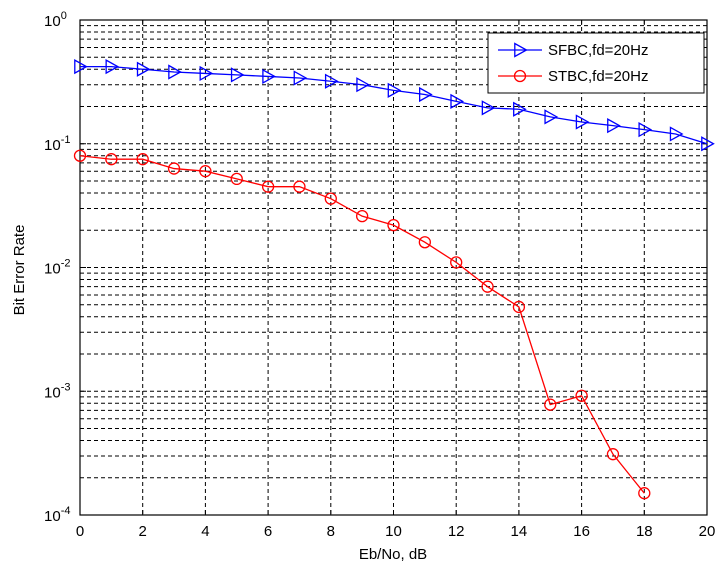 This screenshot has height=571, width=720. Describe the element at coordinates (707, 531) in the screenshot. I see `x-tick-label: 20` at that location.